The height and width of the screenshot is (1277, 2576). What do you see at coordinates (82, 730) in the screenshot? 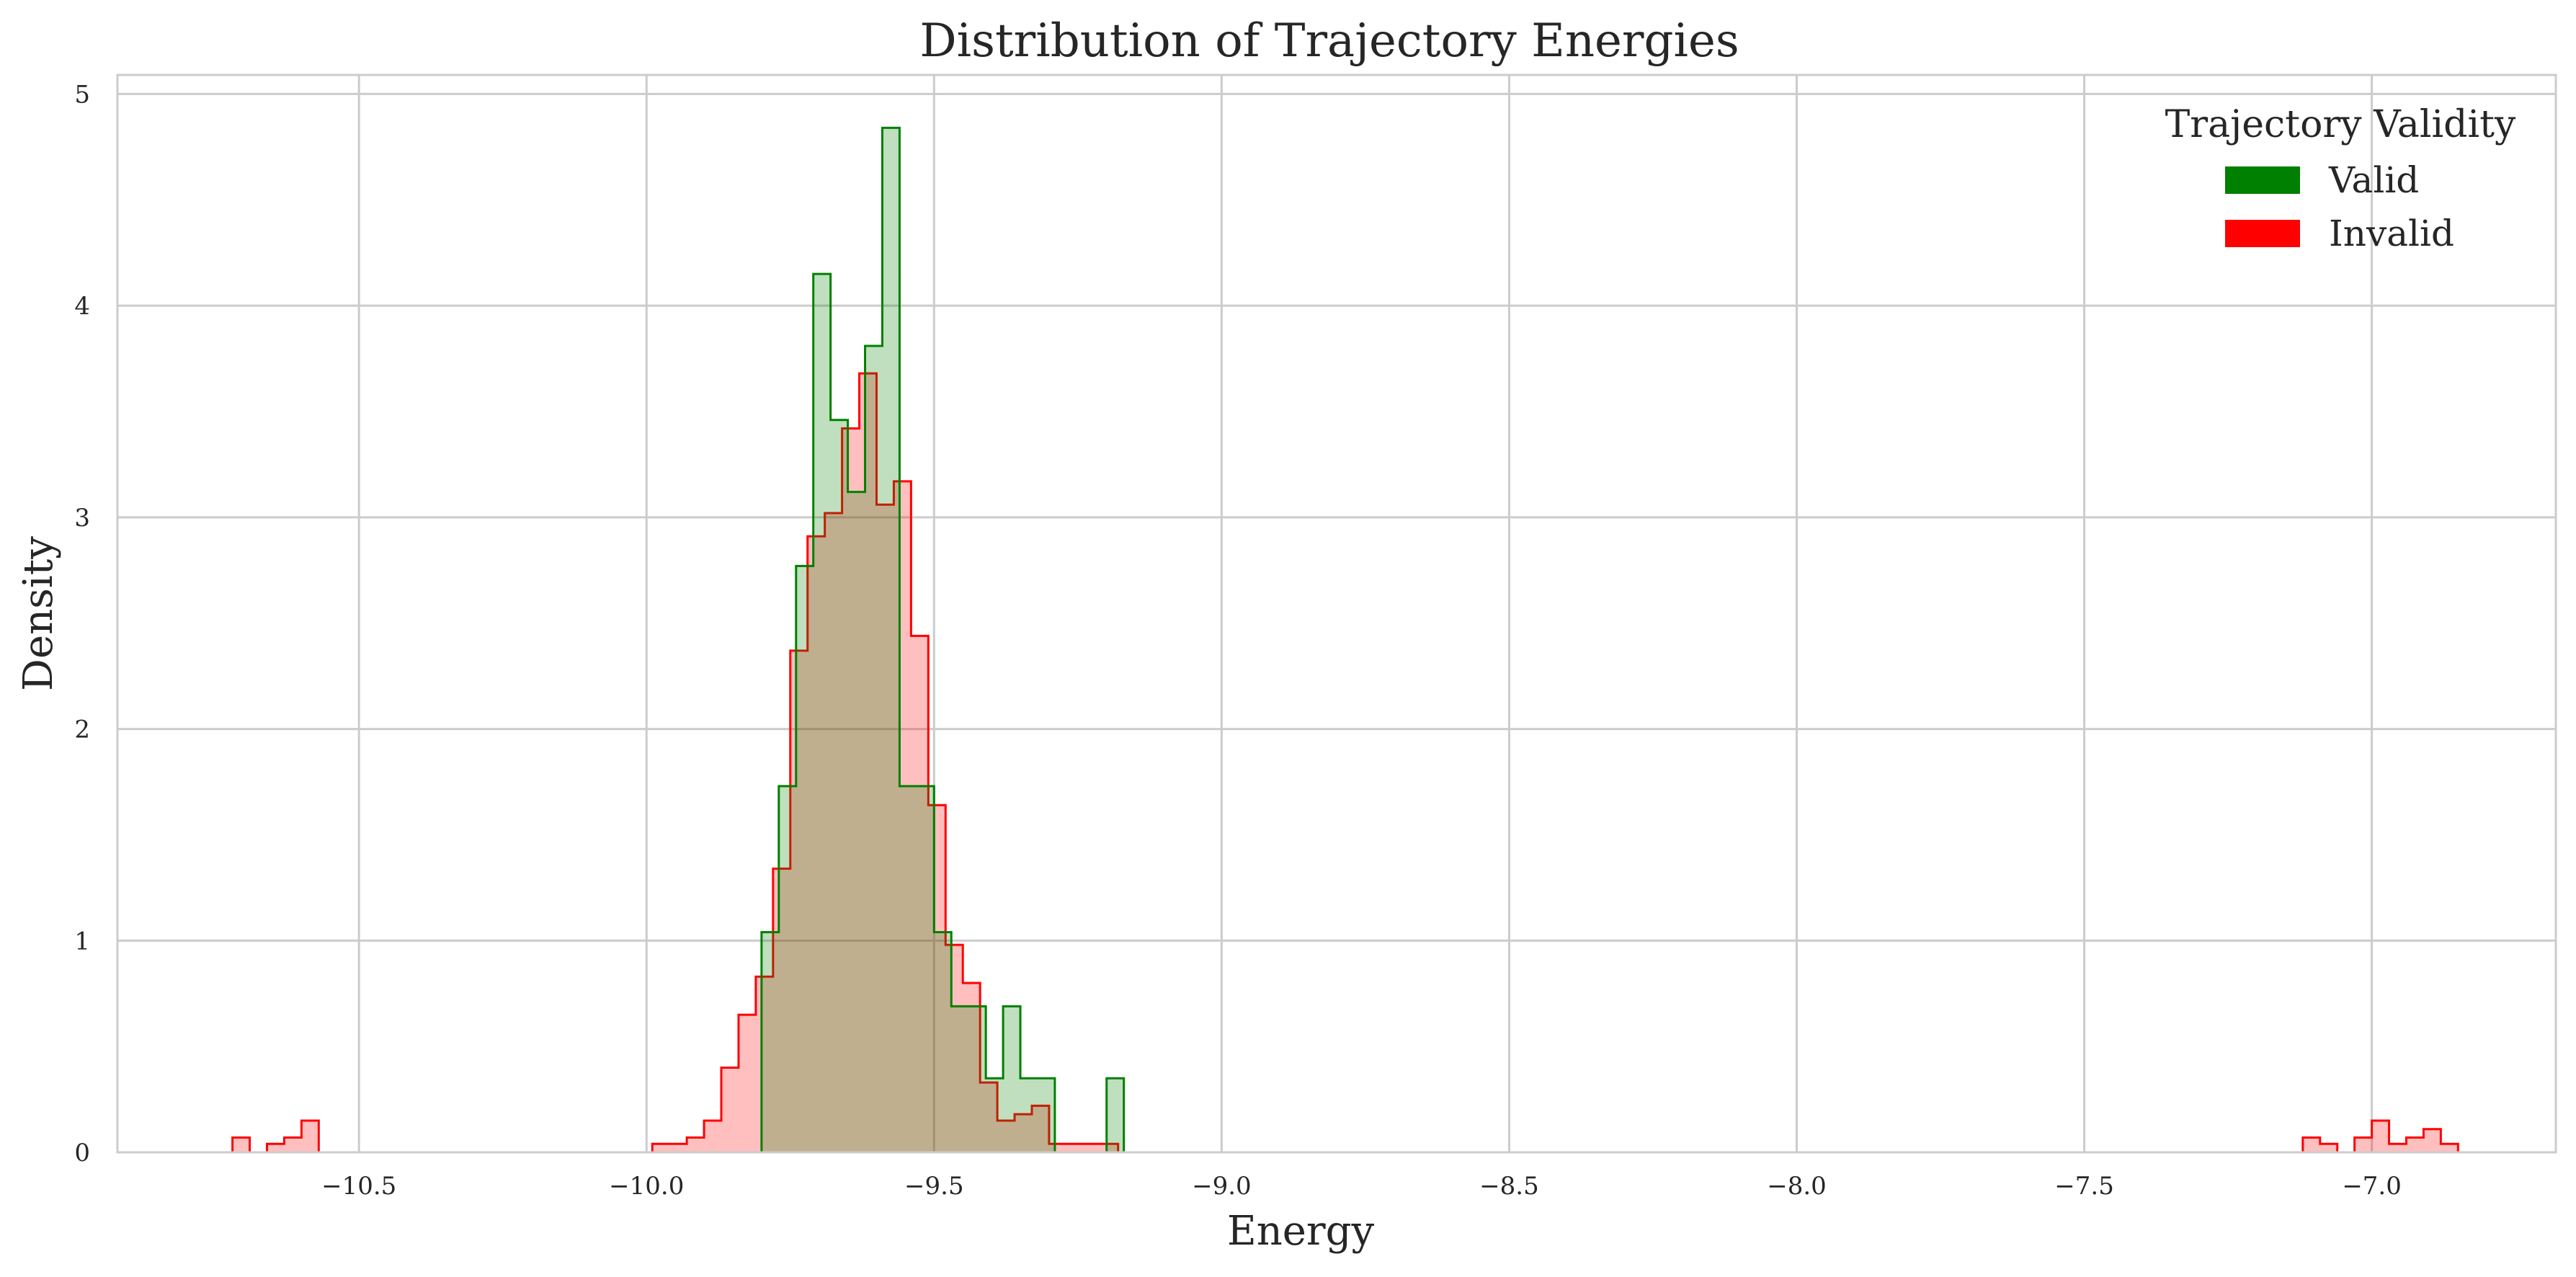
I see `y-tick-label: 2` at bounding box center [82, 730].